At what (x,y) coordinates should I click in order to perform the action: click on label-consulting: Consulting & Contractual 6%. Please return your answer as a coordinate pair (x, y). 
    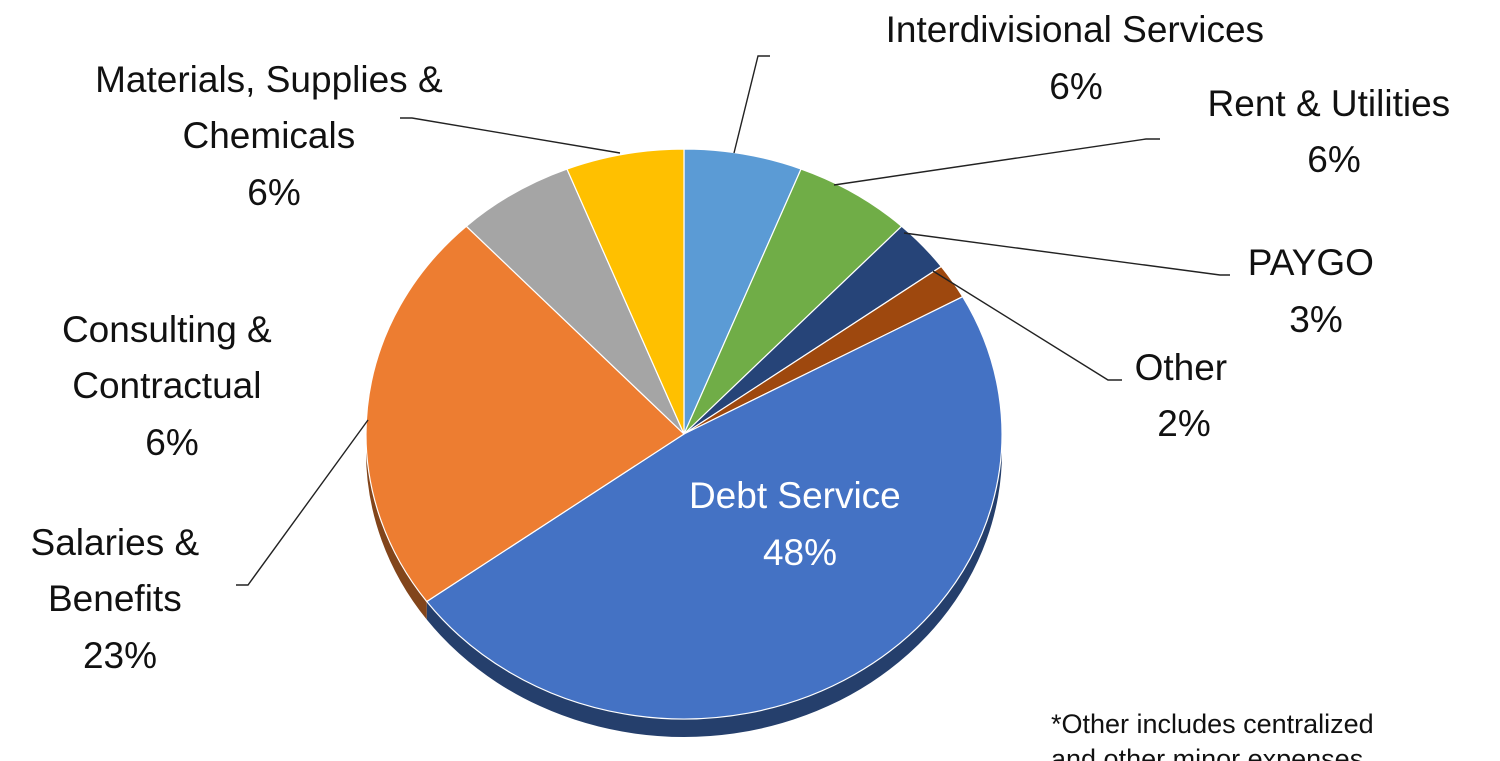
    Looking at the image, I should click on (172, 386).